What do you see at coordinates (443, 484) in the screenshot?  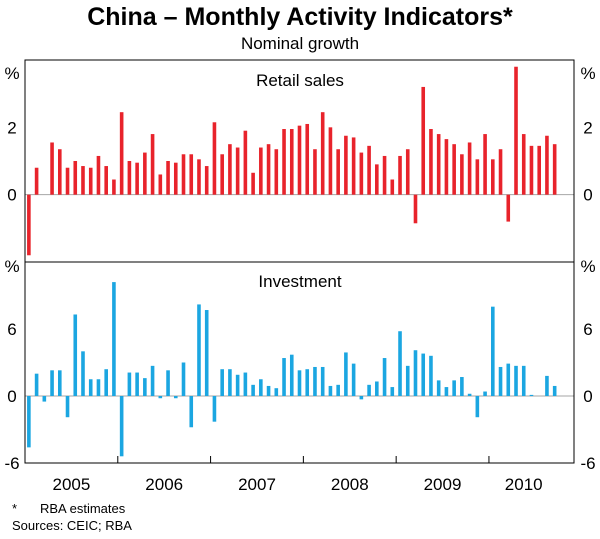 I see `x-tick-label: 2009` at bounding box center [443, 484].